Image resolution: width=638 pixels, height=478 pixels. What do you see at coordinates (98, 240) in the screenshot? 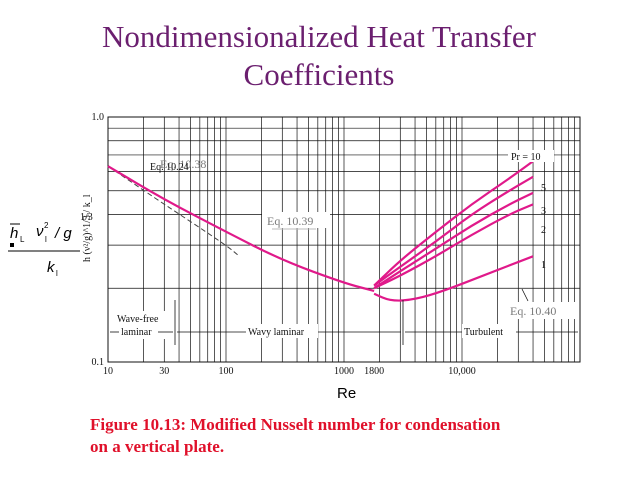
I see `y-tick-labels: 0.1 1.0` at bounding box center [98, 240].